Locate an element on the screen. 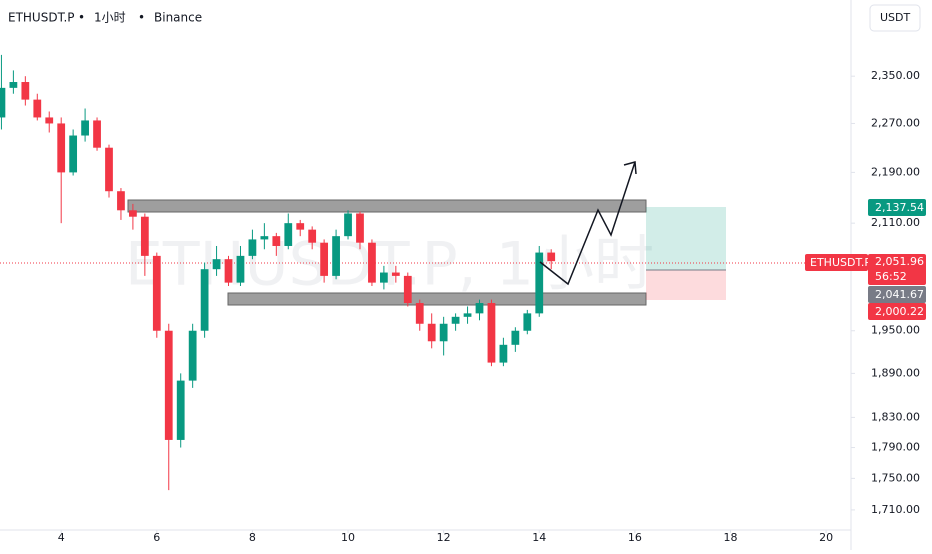 The height and width of the screenshot is (554, 932). y-tick-label: 2,190.00 is located at coordinates (895, 171).